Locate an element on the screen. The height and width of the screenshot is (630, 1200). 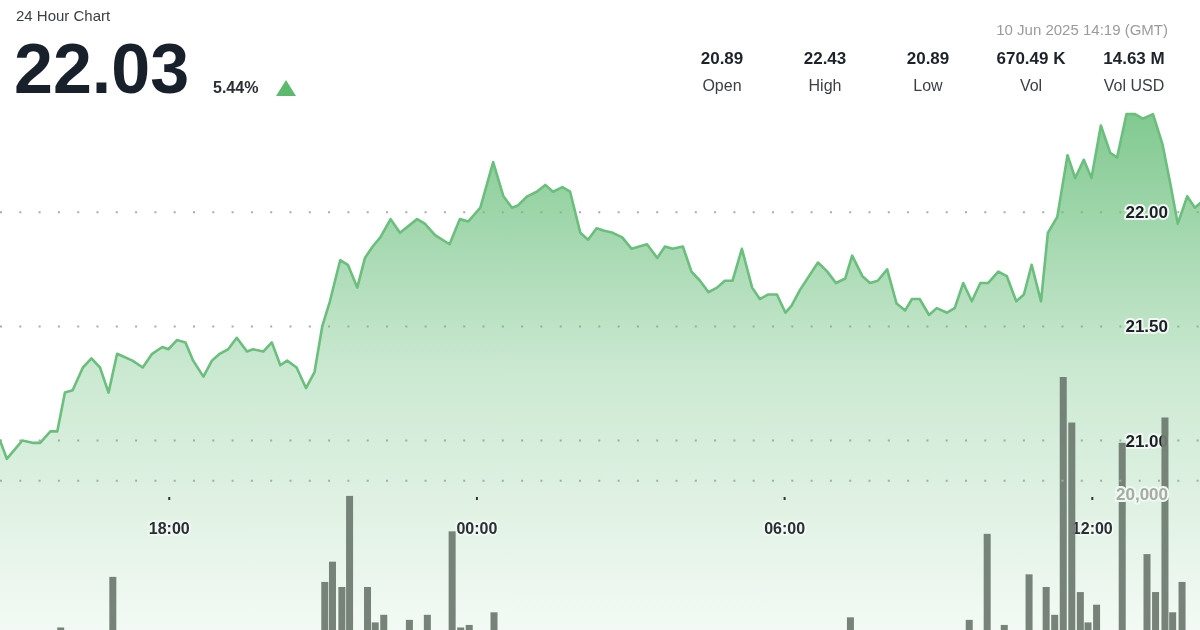
annotation: Low is located at coordinates (928, 85).